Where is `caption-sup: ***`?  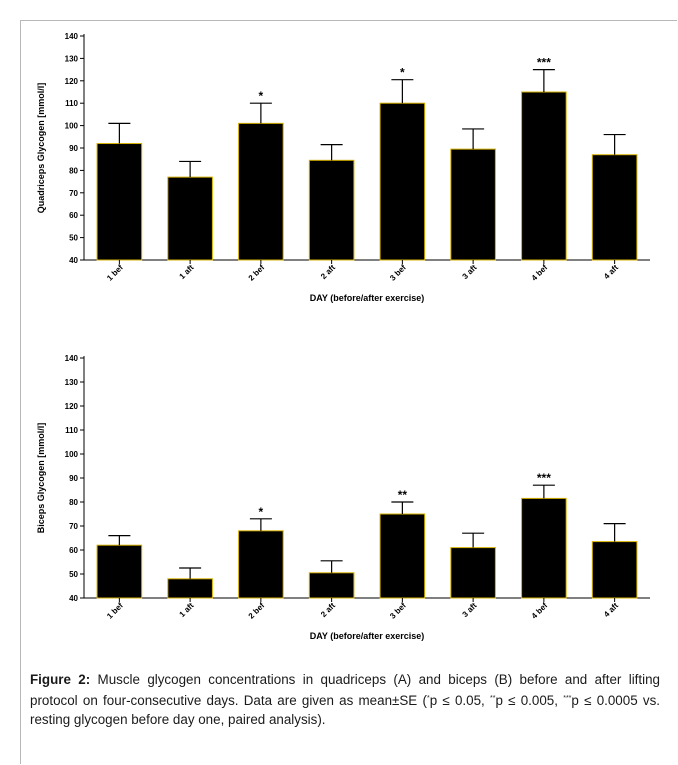 caption-sup: *** is located at coordinates (567, 698).